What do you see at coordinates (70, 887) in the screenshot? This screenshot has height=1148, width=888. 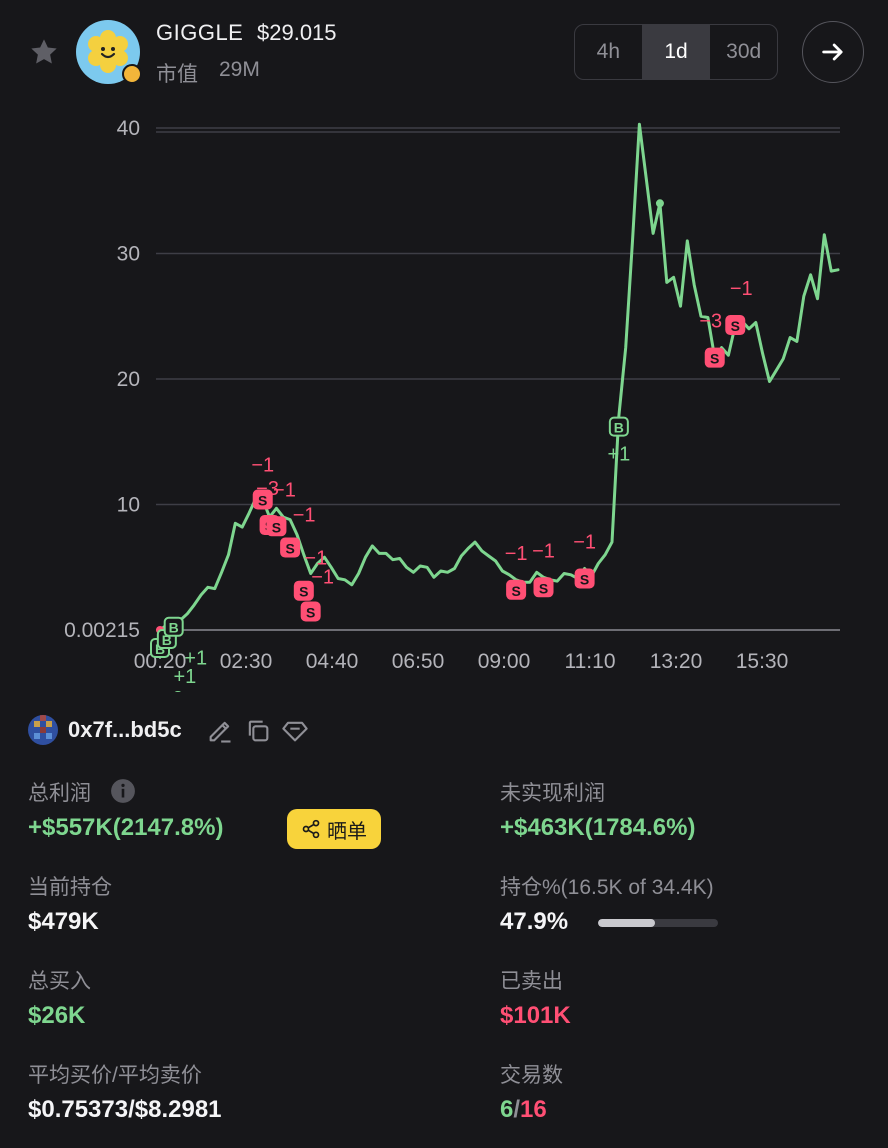 I see `holding-label: 当前持仓` at bounding box center [70, 887].